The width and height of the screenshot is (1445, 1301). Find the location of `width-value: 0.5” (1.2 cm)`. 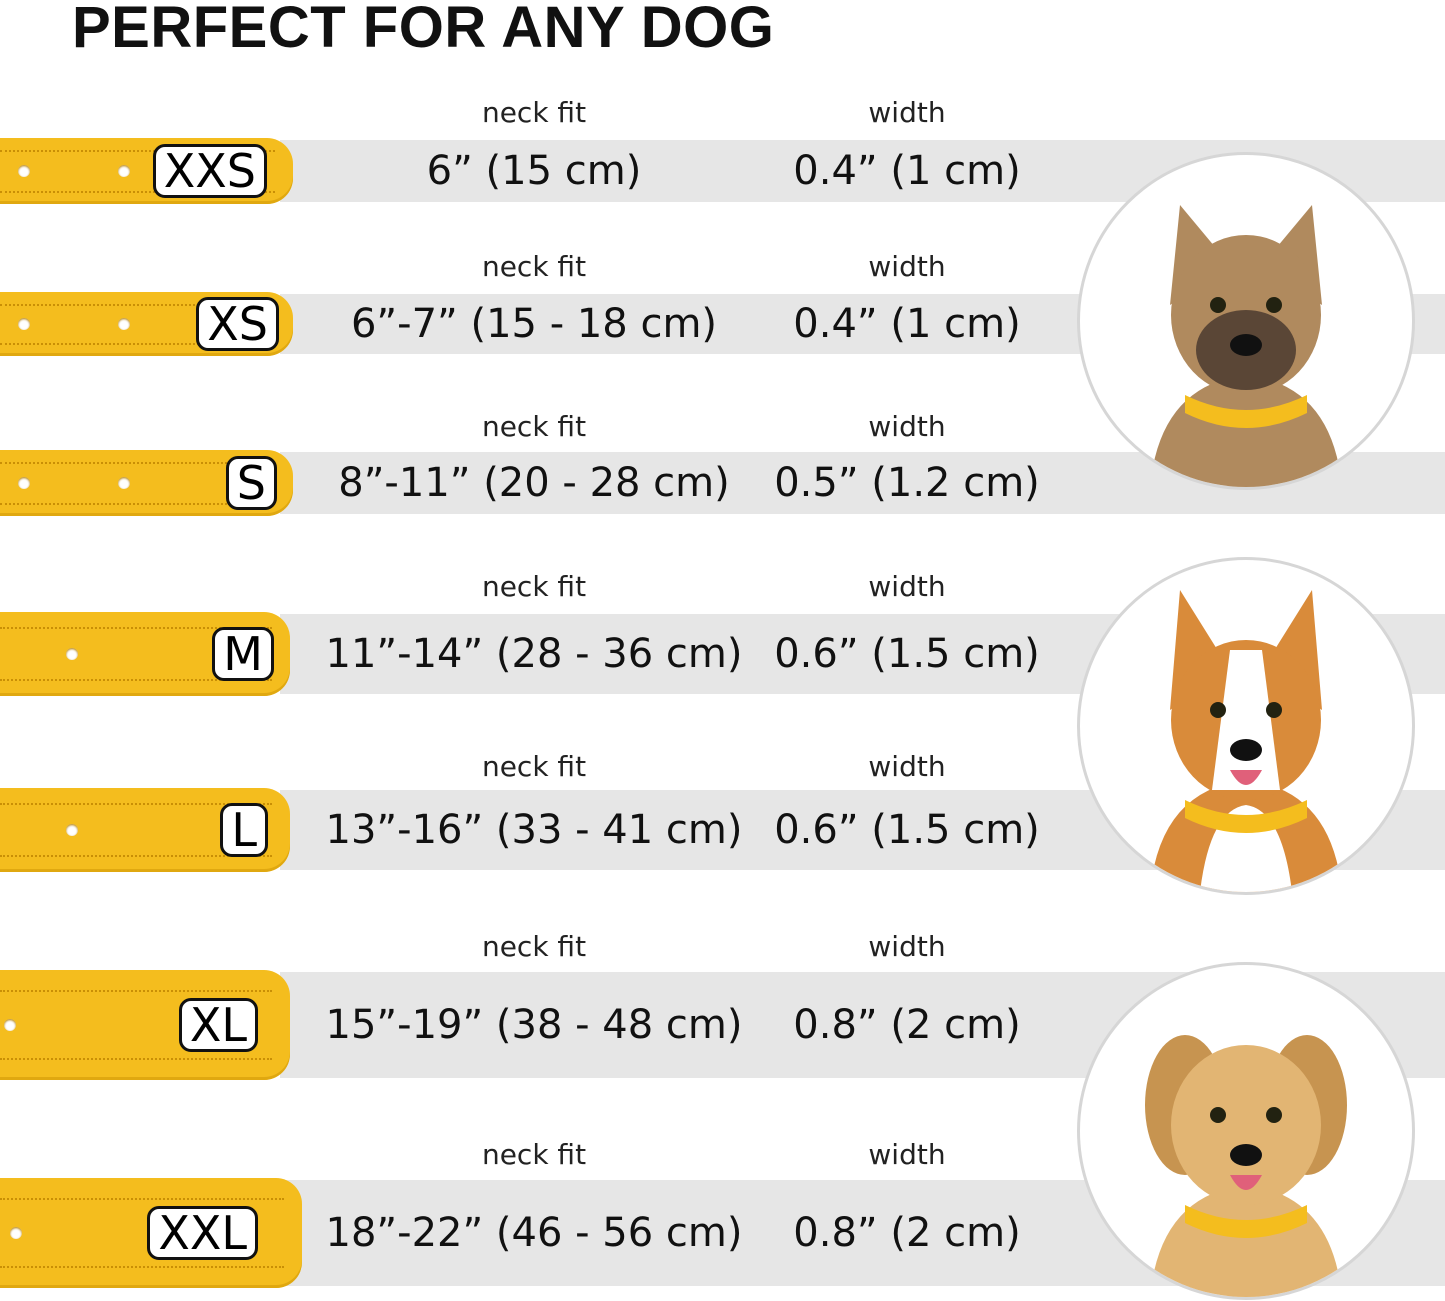

width-value: 0.5” (1.2 cm) is located at coordinates (907, 483).